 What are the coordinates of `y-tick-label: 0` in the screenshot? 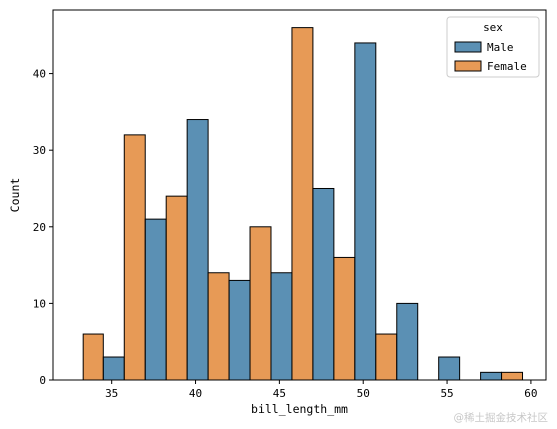 It's located at (42, 380).